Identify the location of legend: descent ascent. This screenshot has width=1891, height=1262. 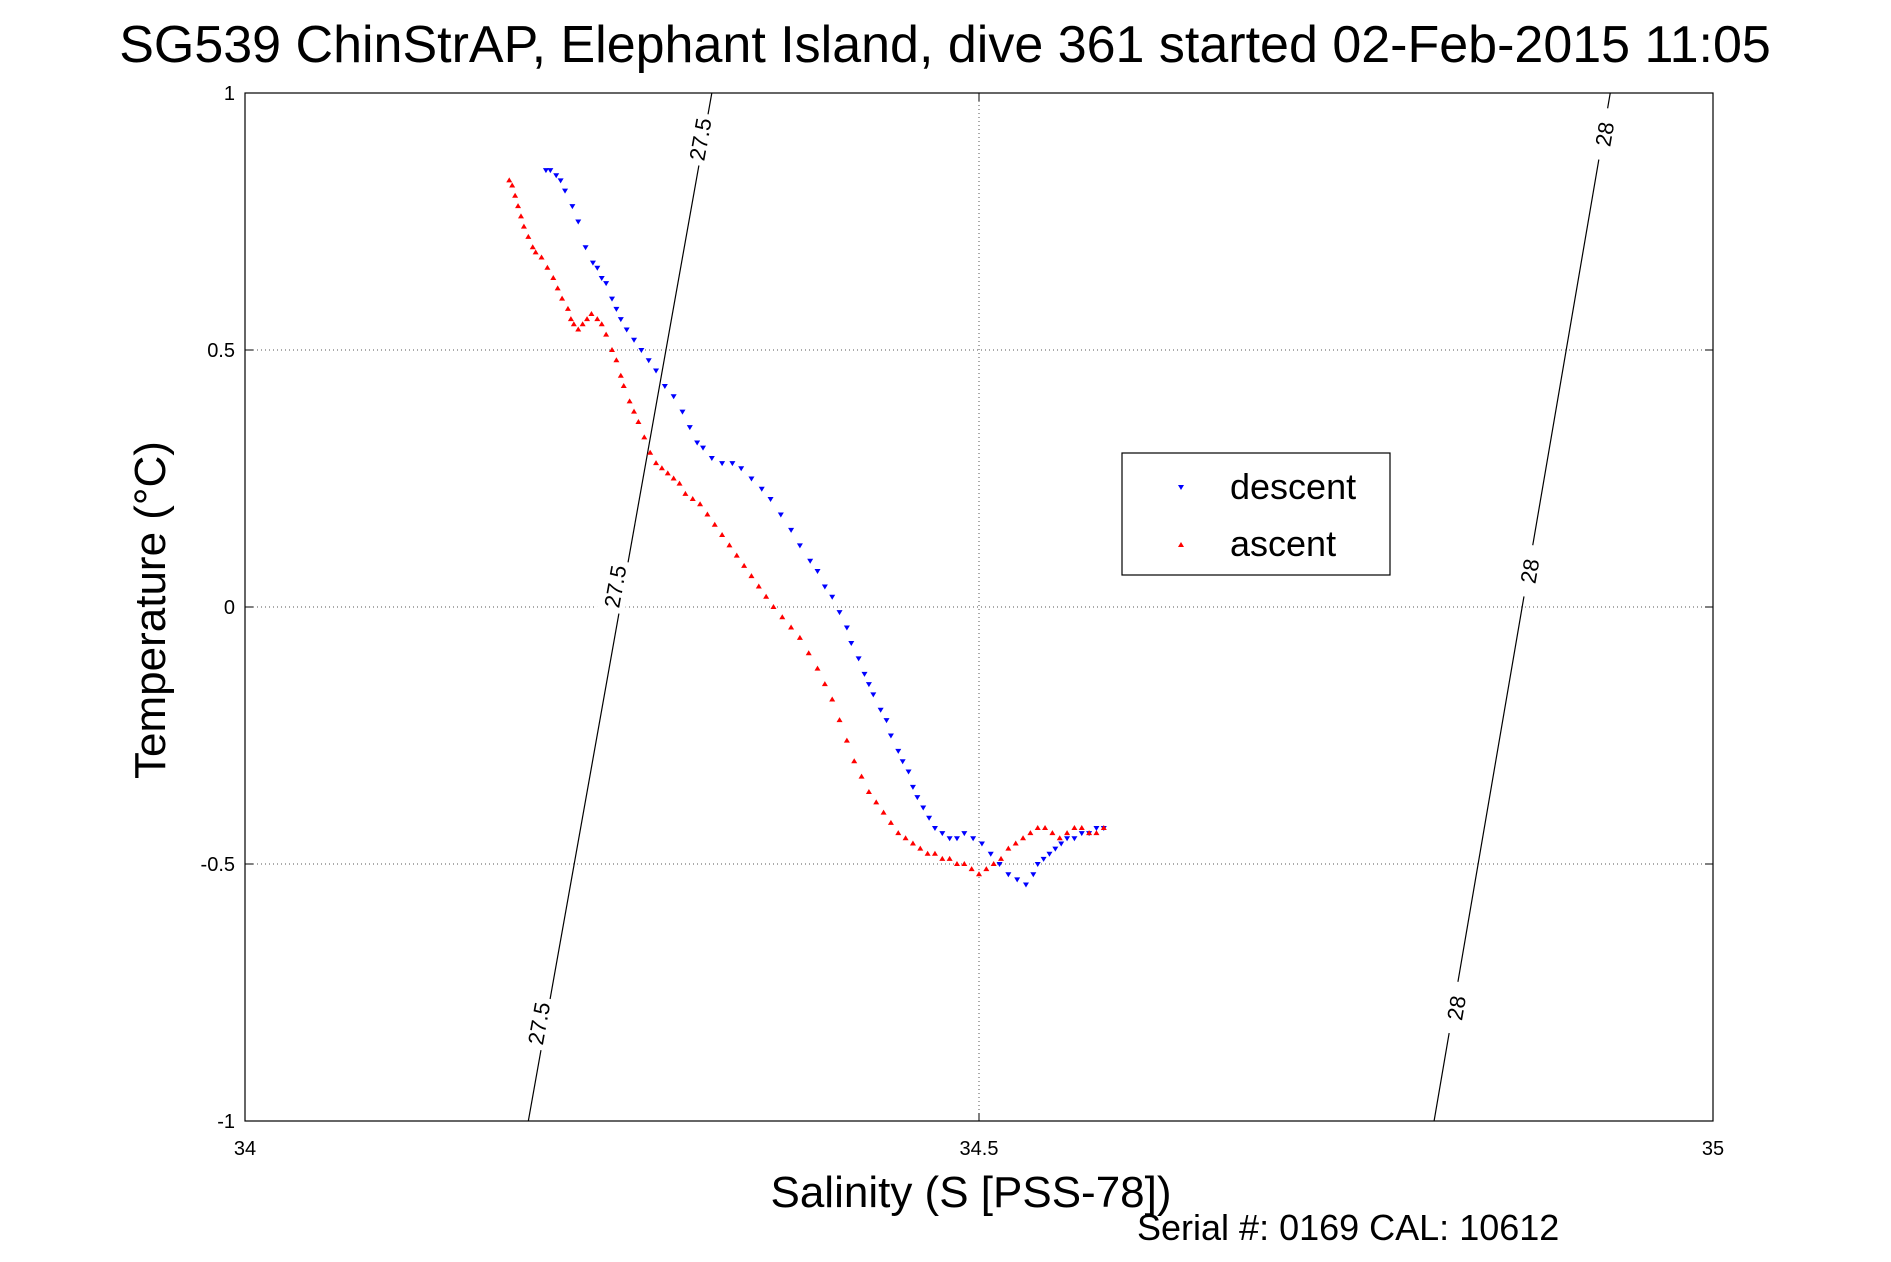
(1256, 514).